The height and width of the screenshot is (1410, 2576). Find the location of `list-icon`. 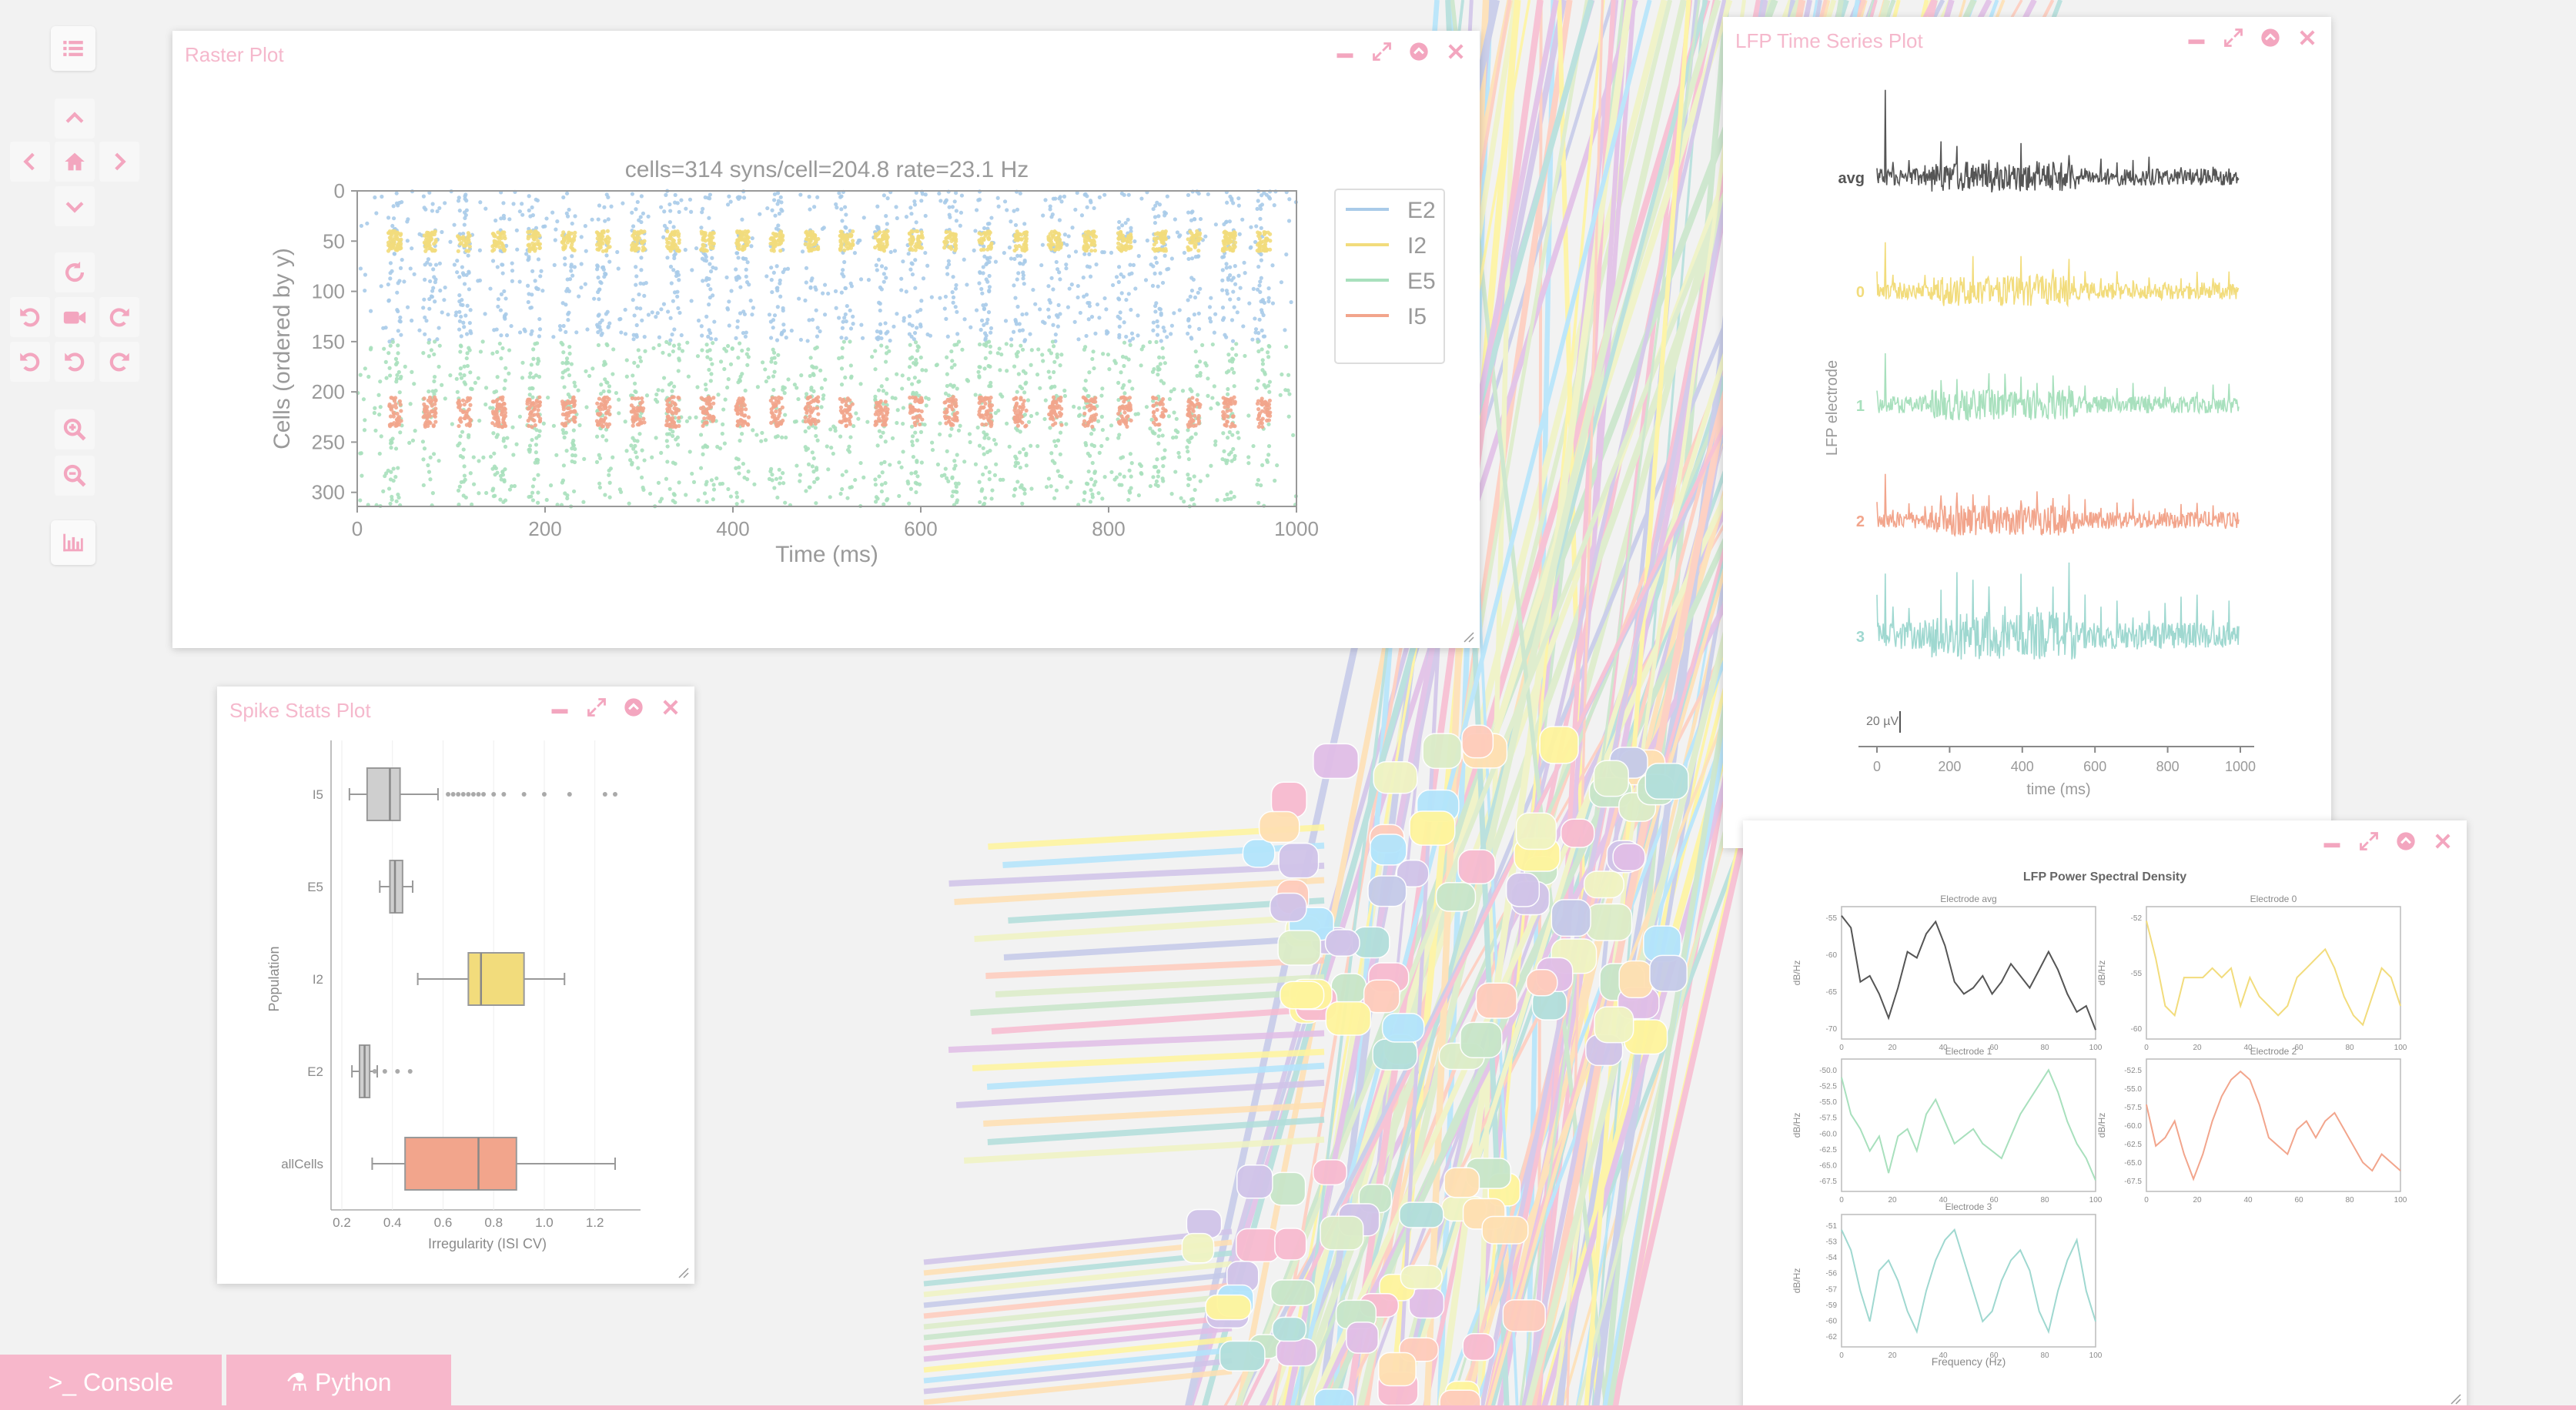

list-icon is located at coordinates (73, 49).